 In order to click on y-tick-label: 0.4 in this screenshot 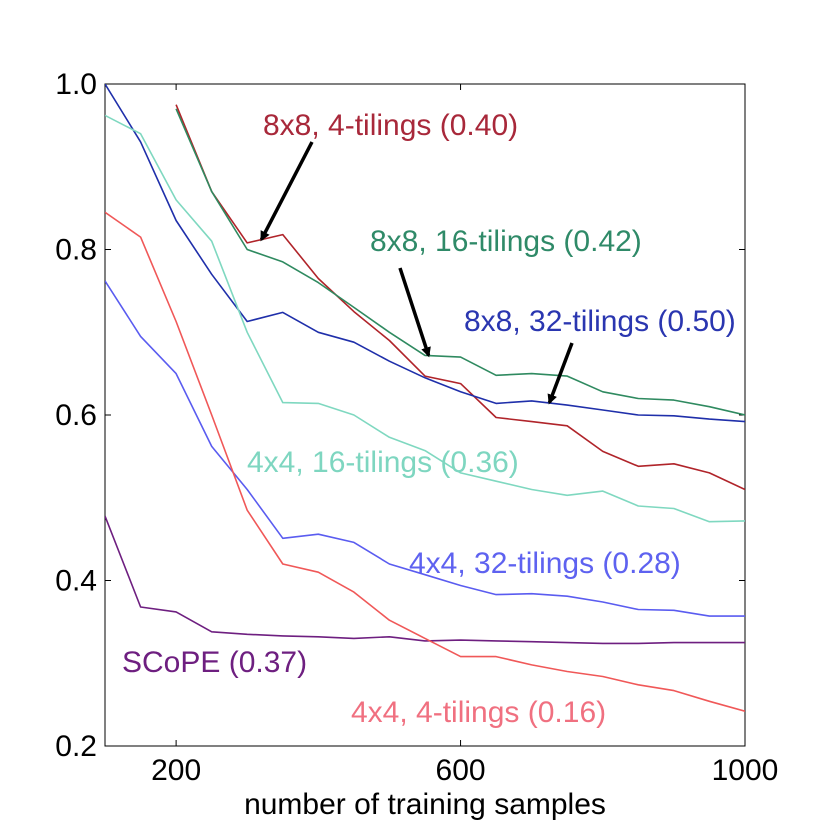, I will do `click(76, 581)`.